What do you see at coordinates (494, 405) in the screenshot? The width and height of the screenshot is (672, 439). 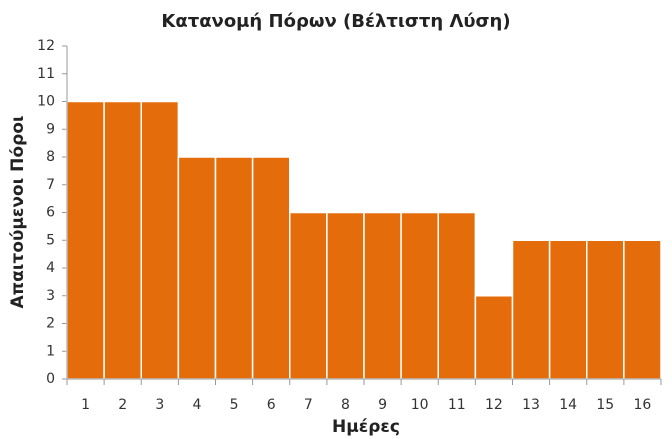 I see `x-tick-label: 12` at bounding box center [494, 405].